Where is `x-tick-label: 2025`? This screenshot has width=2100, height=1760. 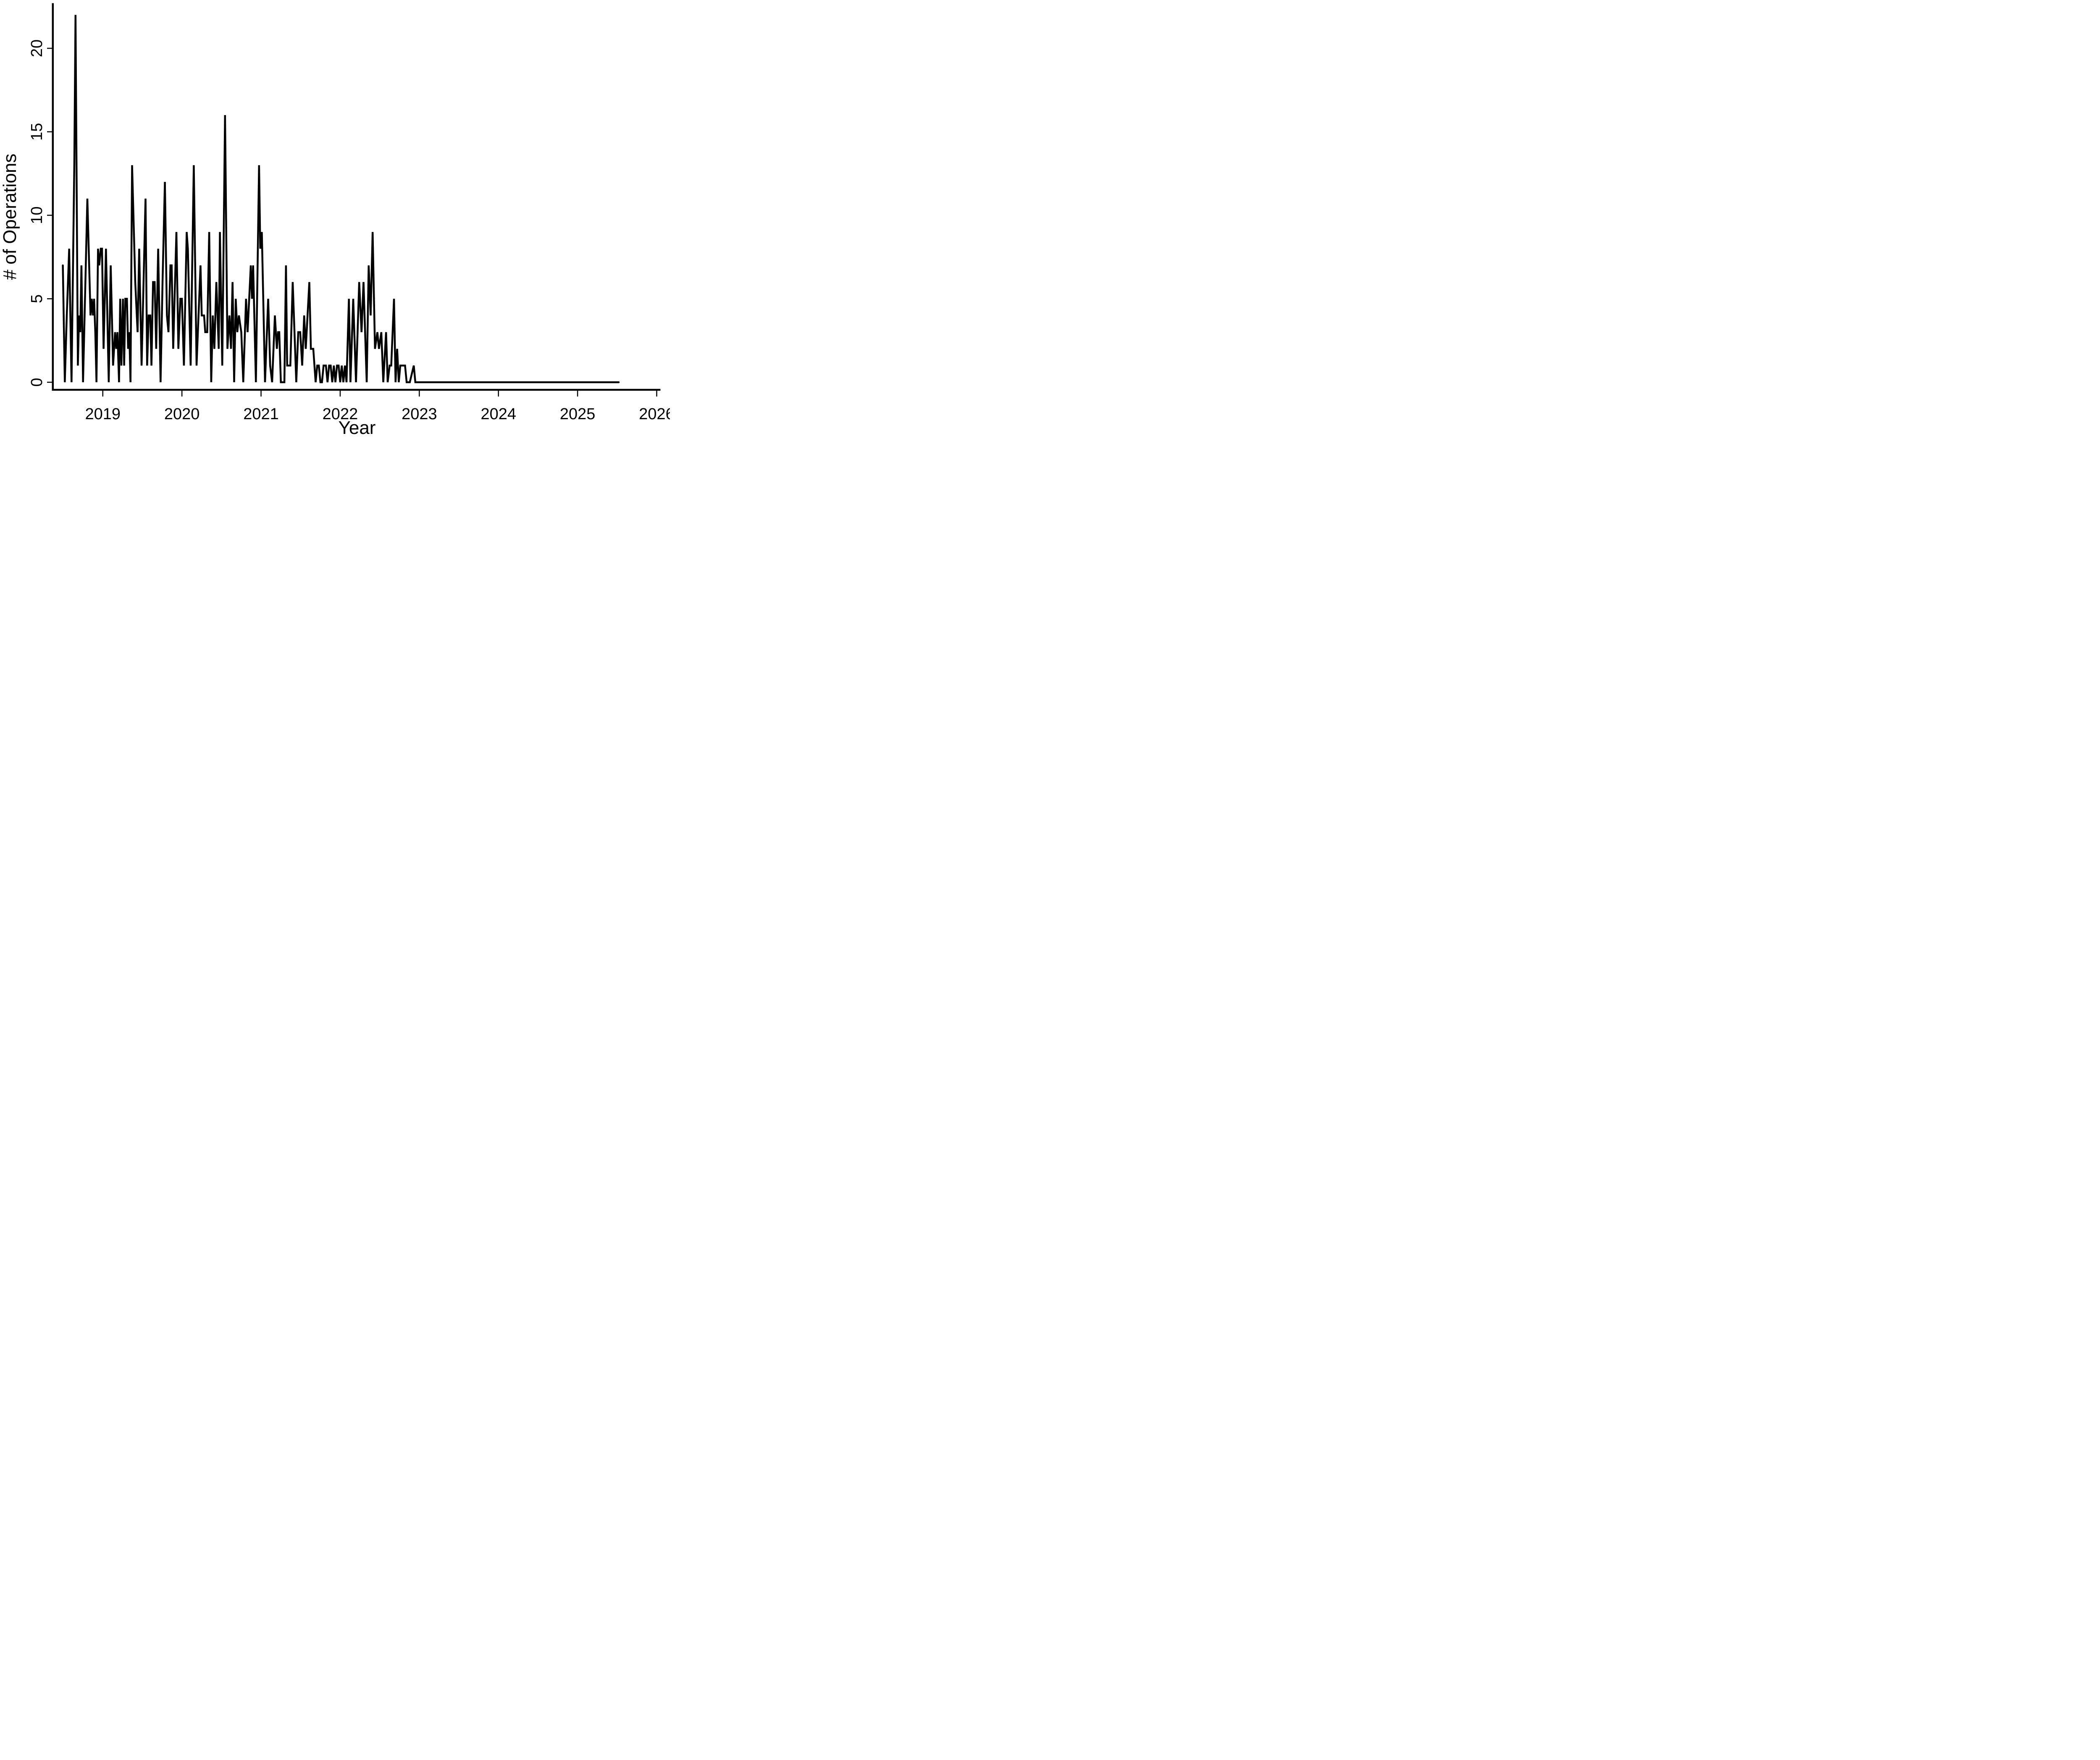
x-tick-label: 2025 is located at coordinates (578, 414).